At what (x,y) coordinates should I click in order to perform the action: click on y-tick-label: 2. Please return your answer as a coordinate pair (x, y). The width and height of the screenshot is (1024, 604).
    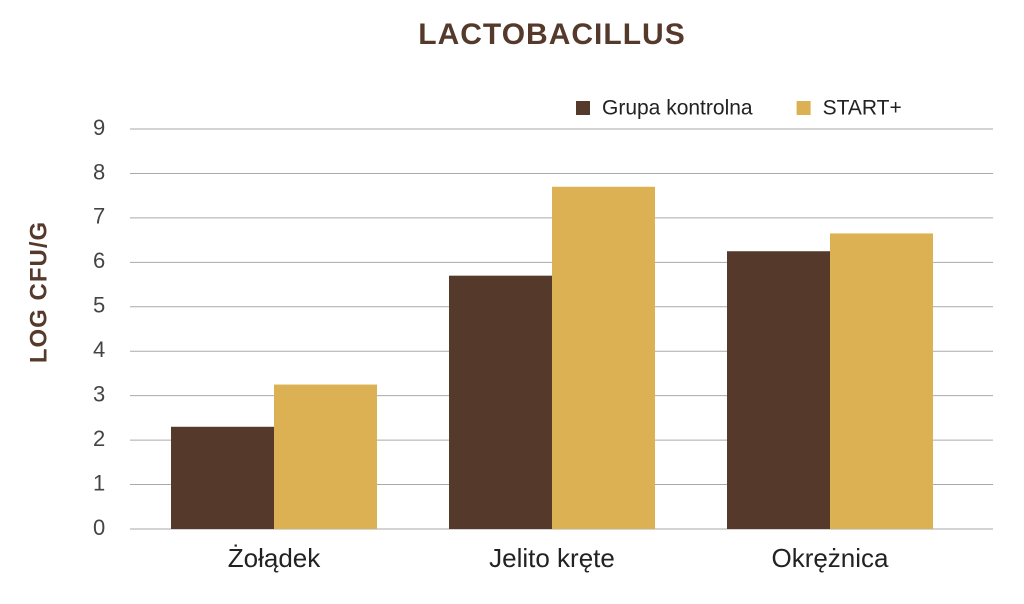
    Looking at the image, I should click on (99, 438).